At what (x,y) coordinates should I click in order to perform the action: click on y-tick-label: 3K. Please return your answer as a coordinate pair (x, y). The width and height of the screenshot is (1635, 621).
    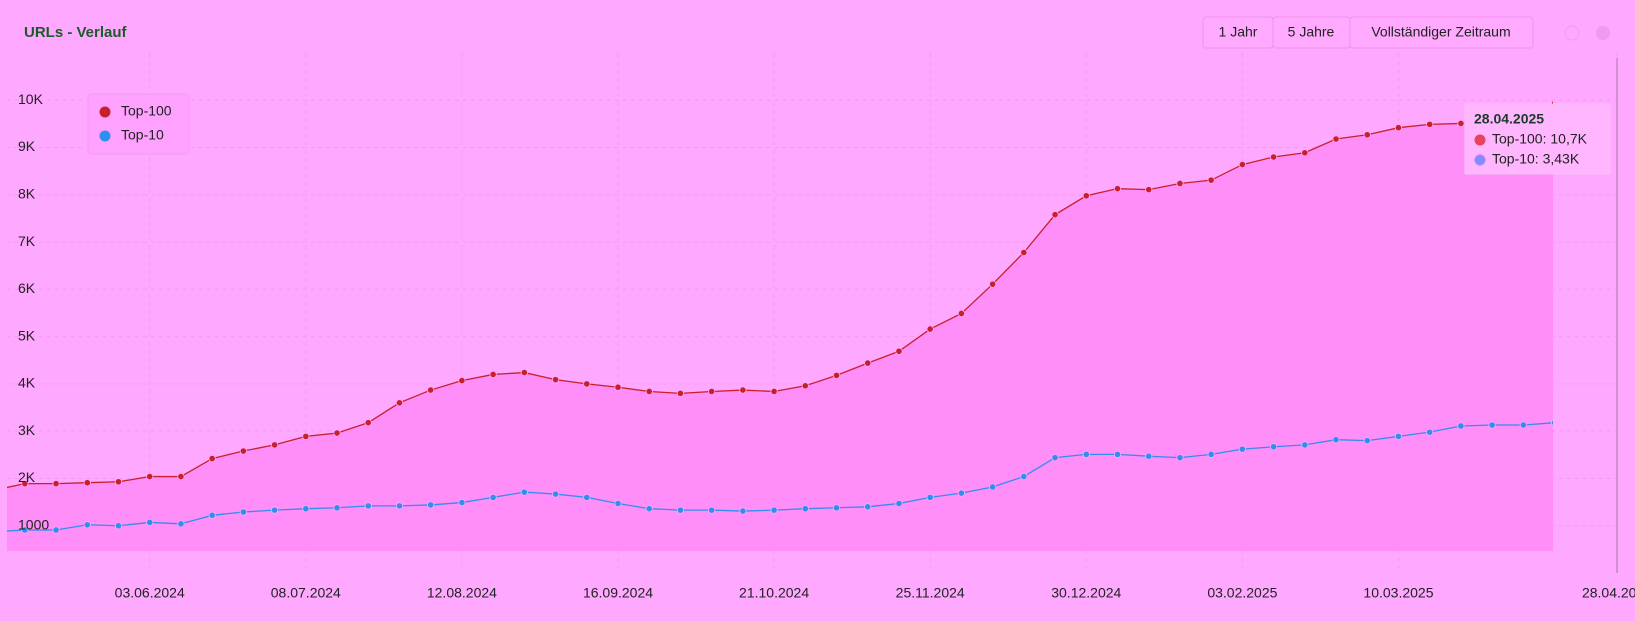
    Looking at the image, I should click on (27, 430).